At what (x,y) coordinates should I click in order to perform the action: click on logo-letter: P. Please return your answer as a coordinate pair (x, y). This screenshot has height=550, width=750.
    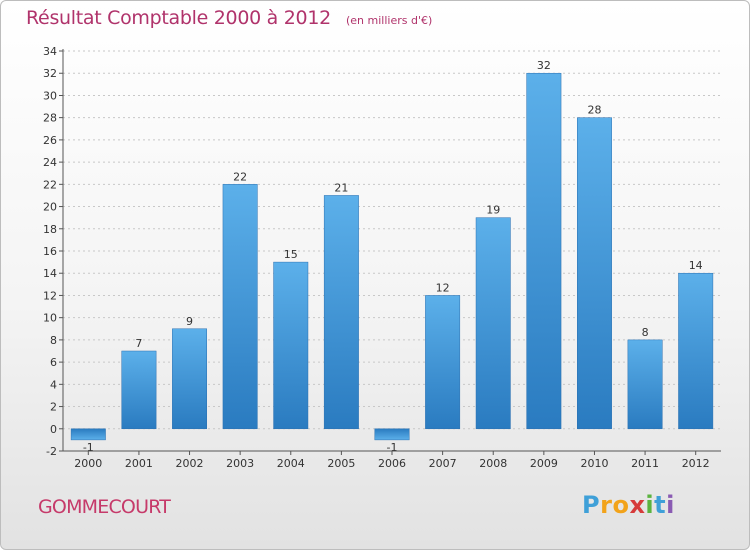
    Looking at the image, I should click on (591, 505).